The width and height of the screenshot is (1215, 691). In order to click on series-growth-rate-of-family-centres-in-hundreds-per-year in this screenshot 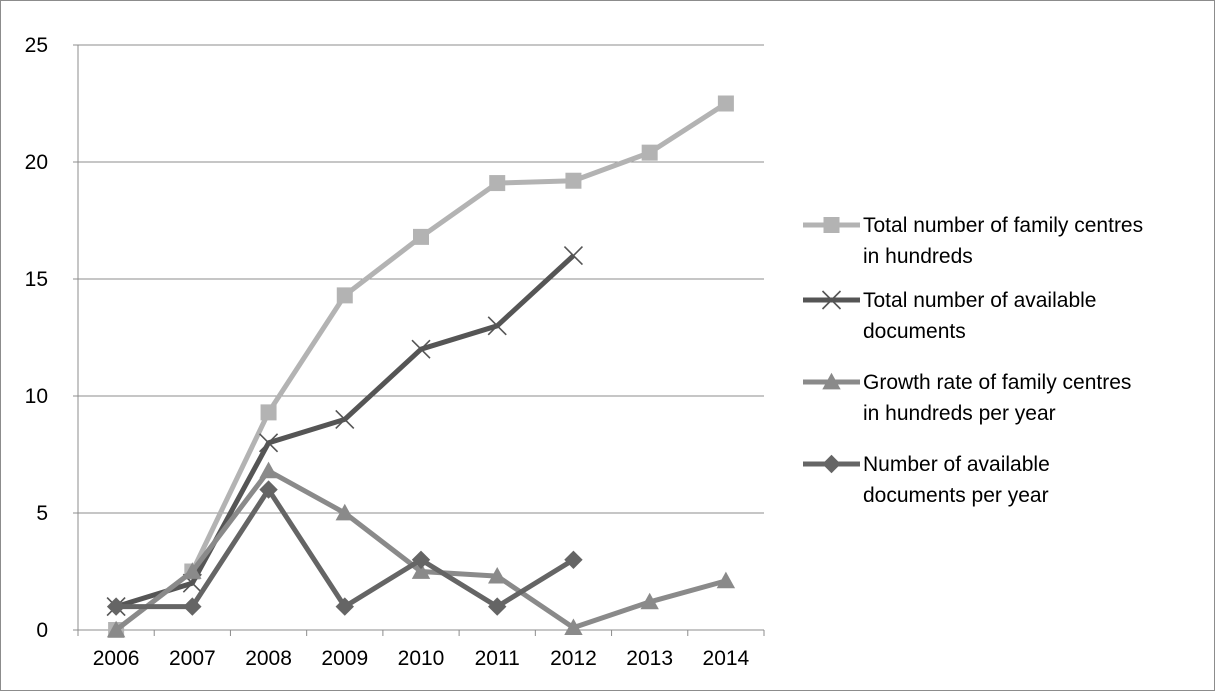, I will do `click(421, 549)`.